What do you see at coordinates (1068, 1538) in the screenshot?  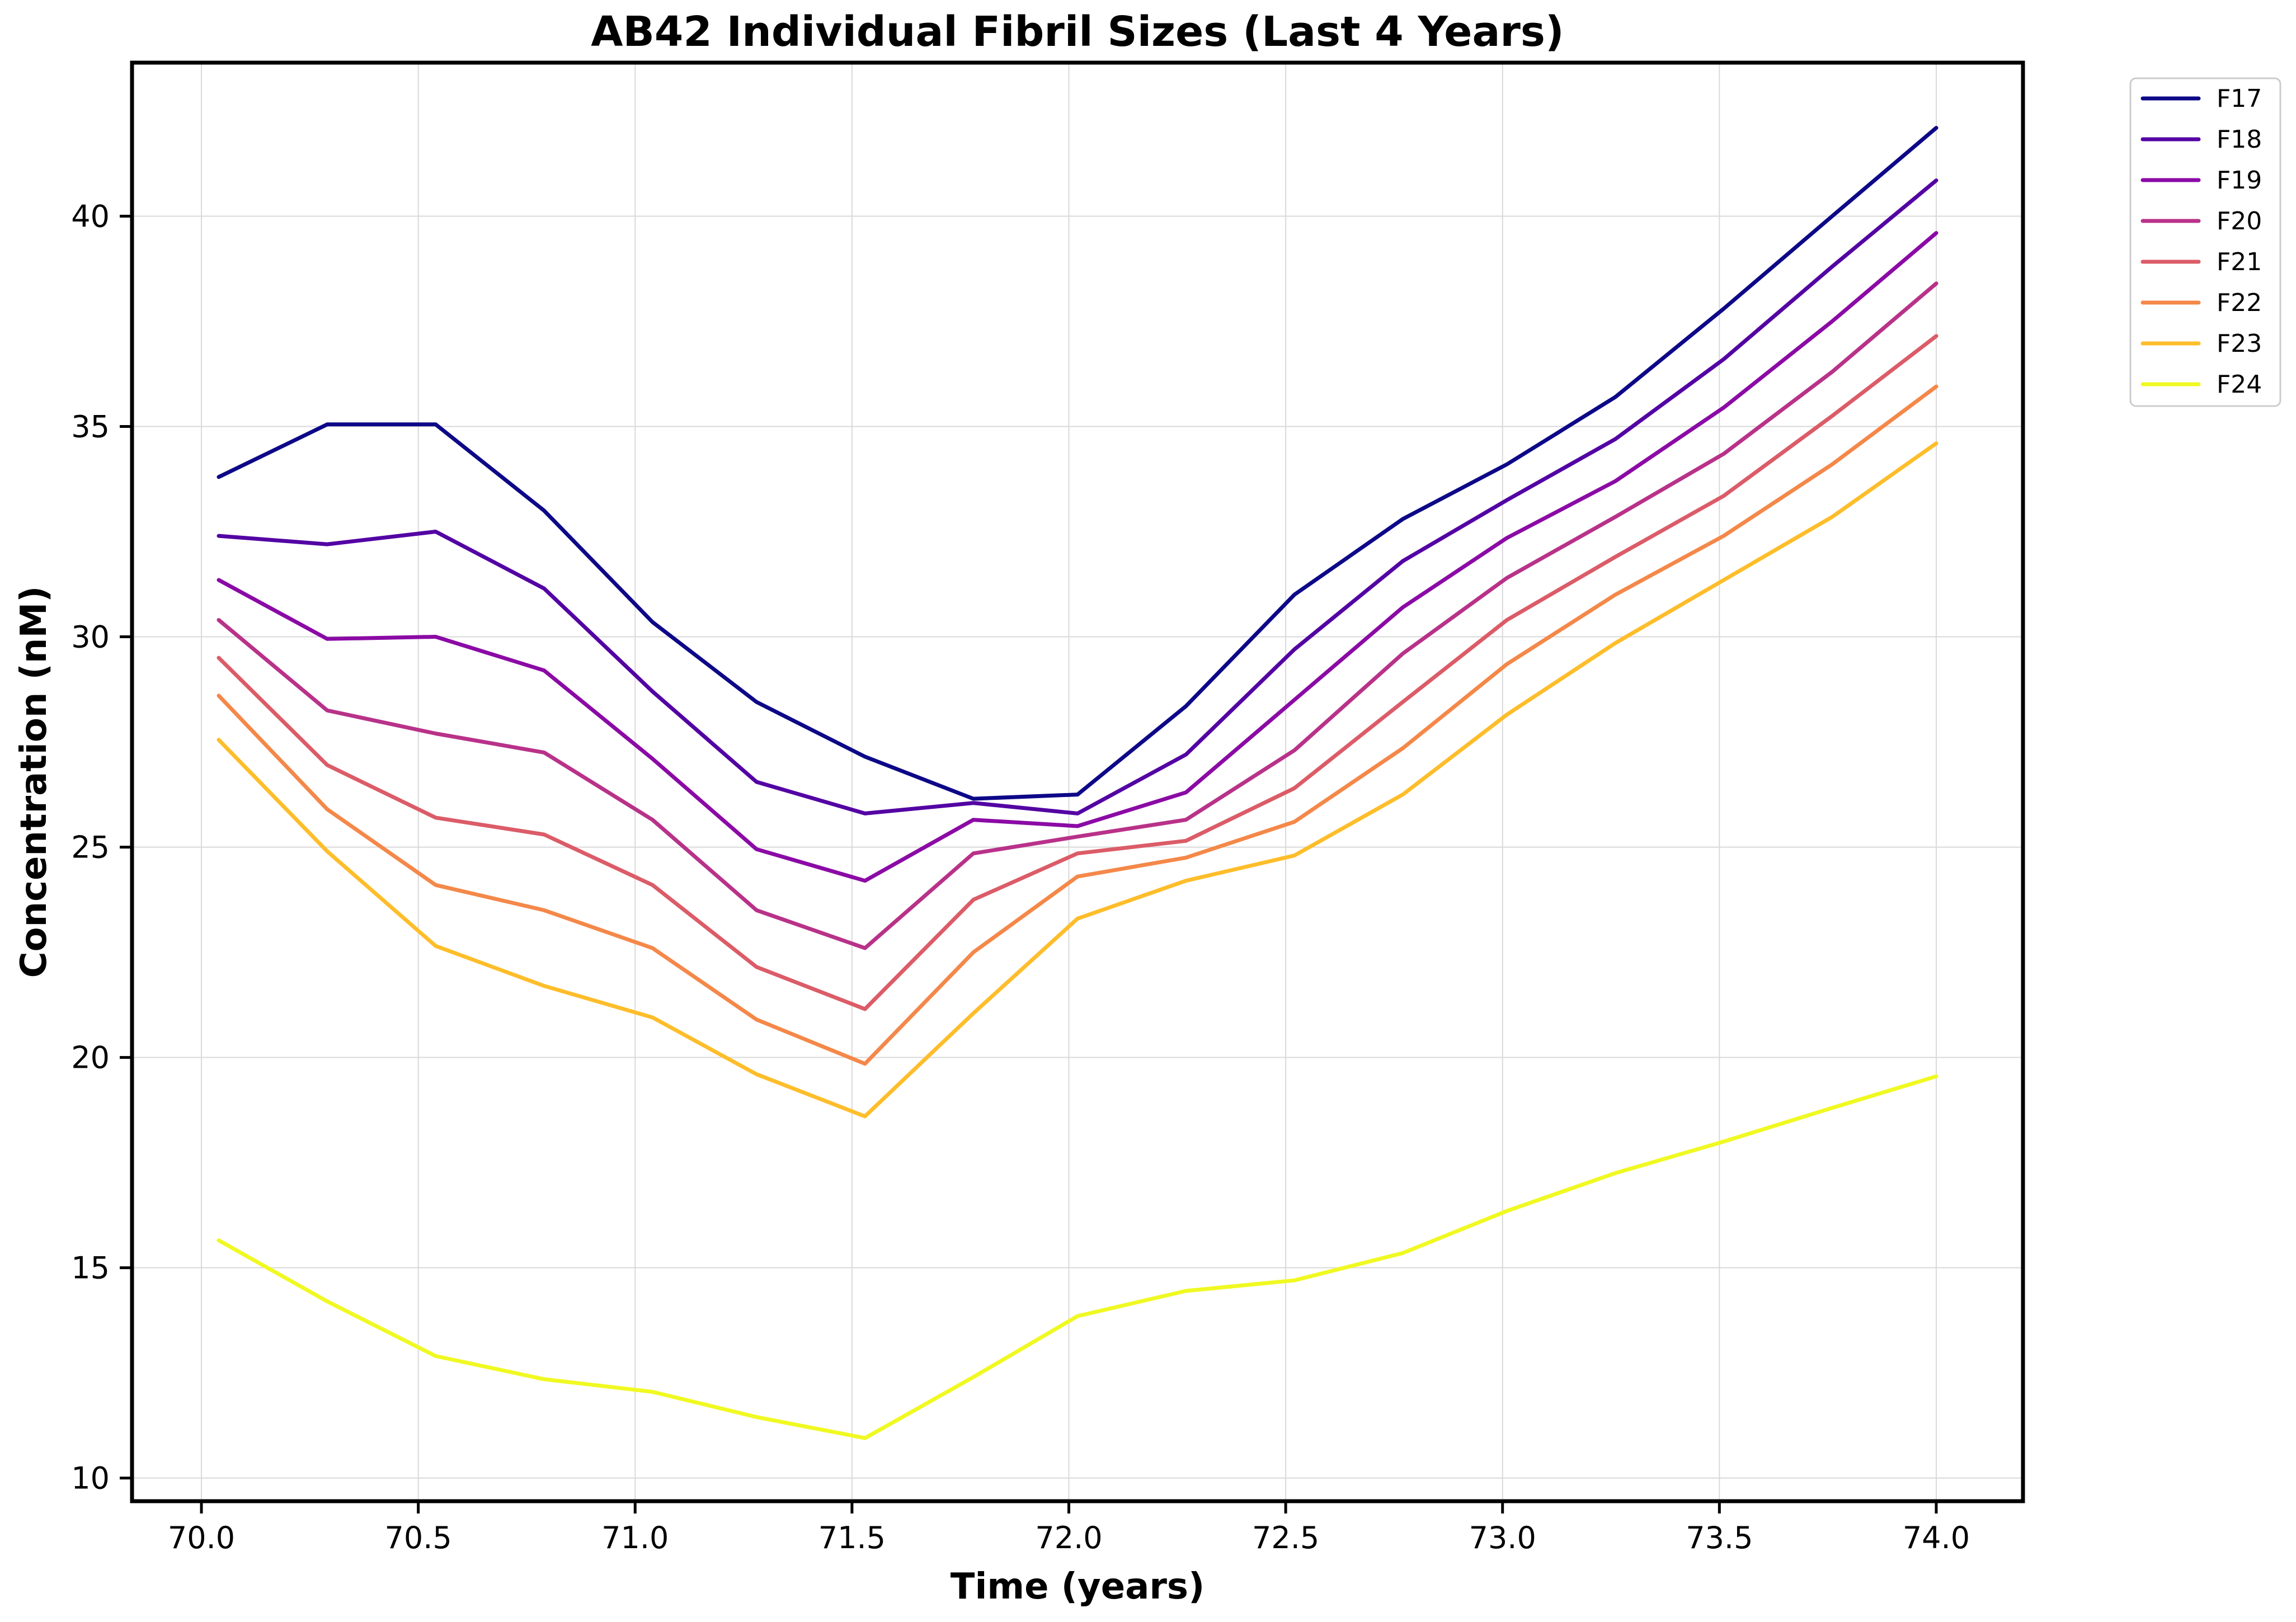 I see `x-tick-label: 72.0` at bounding box center [1068, 1538].